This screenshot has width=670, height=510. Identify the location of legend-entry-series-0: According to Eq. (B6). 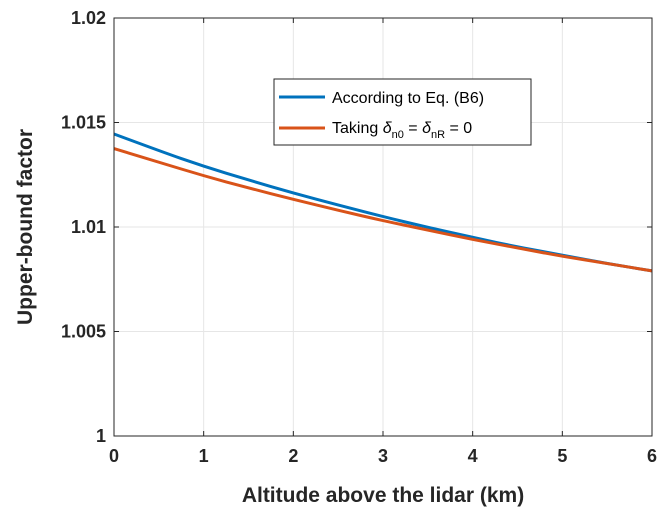
(408, 98).